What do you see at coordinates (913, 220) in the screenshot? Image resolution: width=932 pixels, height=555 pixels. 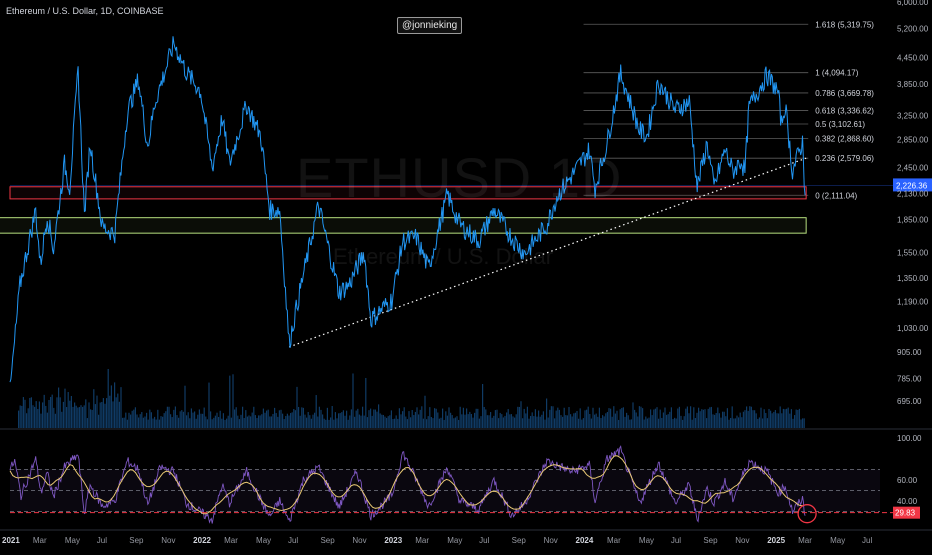 I see `price-axis-tick: 1,850.00` at bounding box center [913, 220].